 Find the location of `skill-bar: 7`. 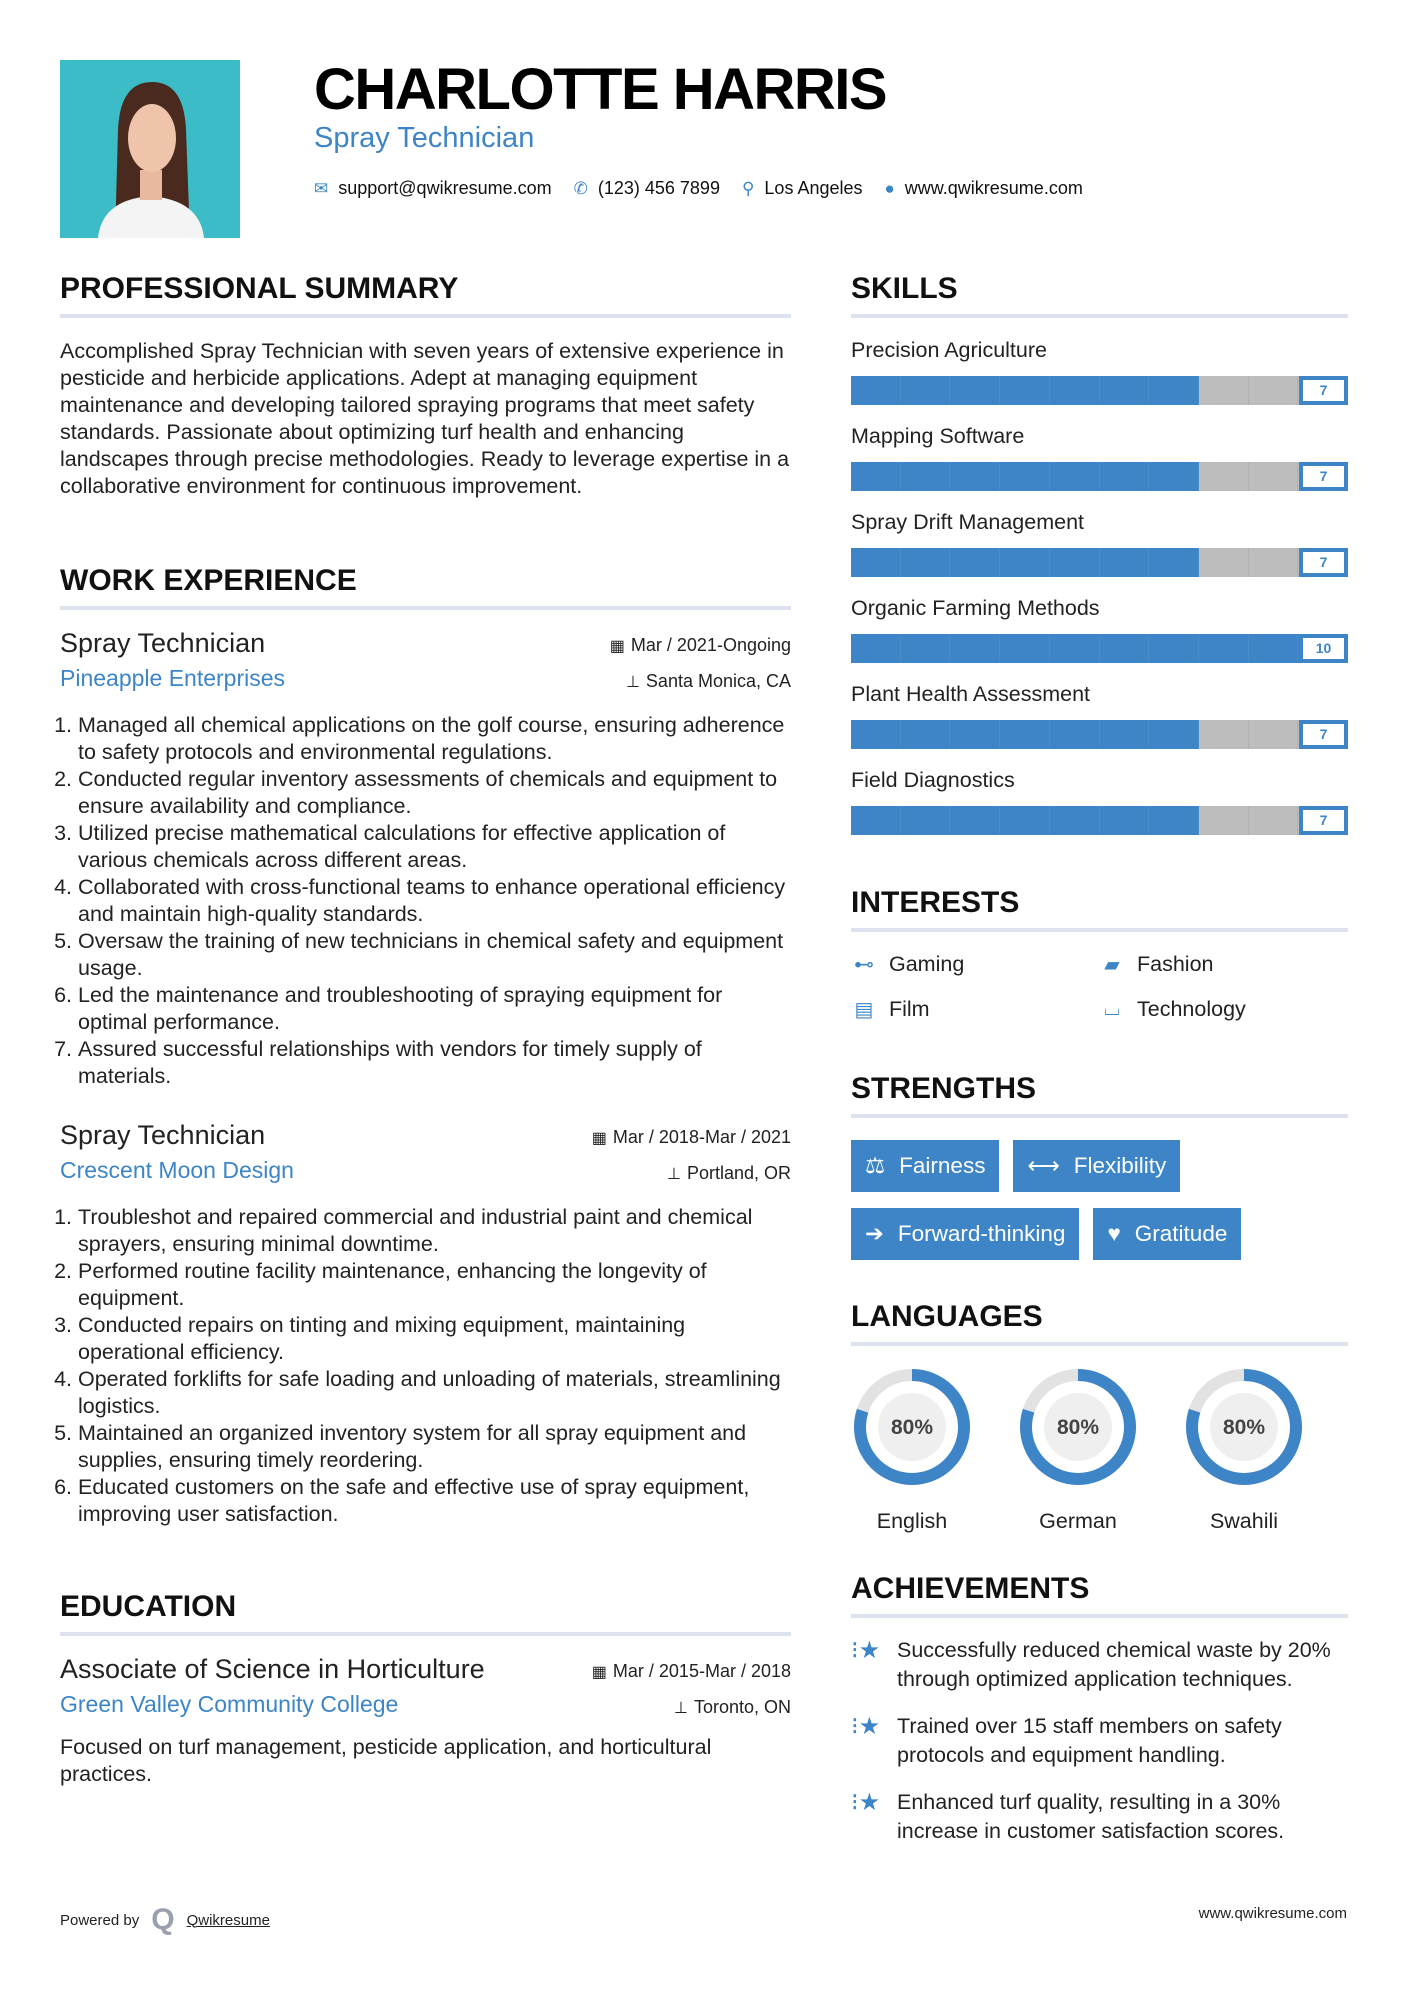

skill-bar: 7 is located at coordinates (1100, 820).